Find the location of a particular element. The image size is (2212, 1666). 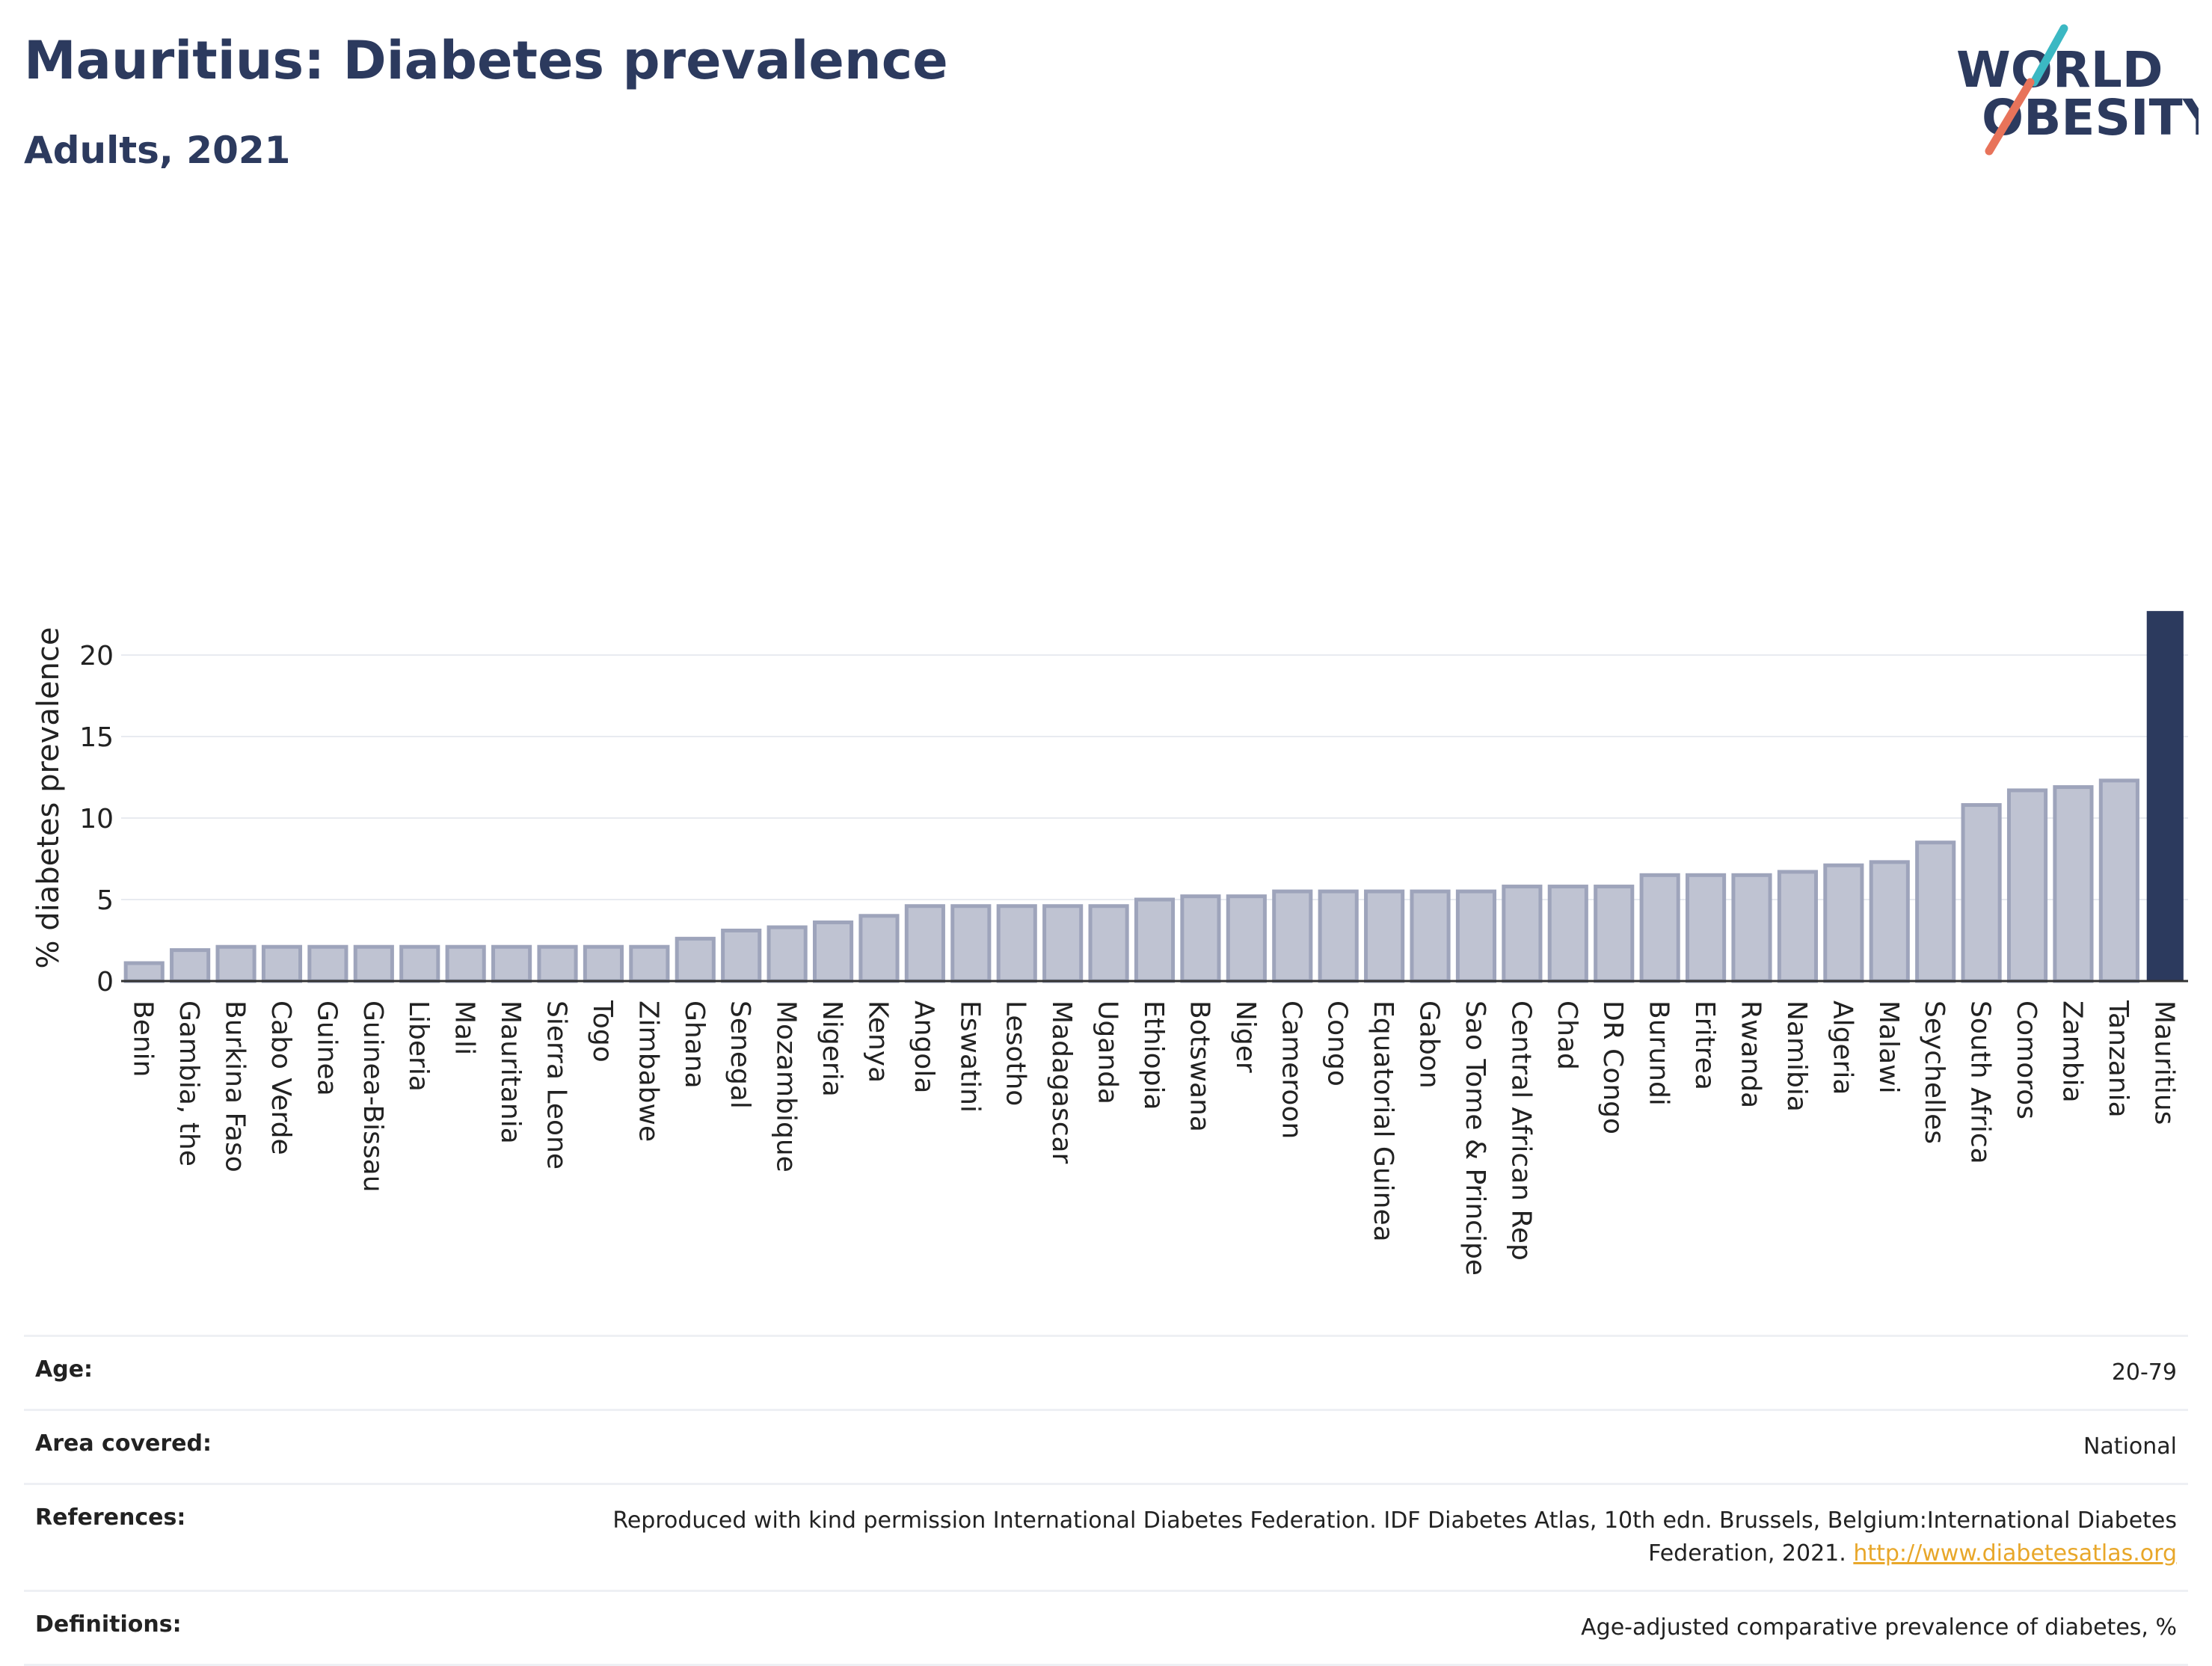

chart-subtitle: Adults, 2021 is located at coordinates (157, 150).